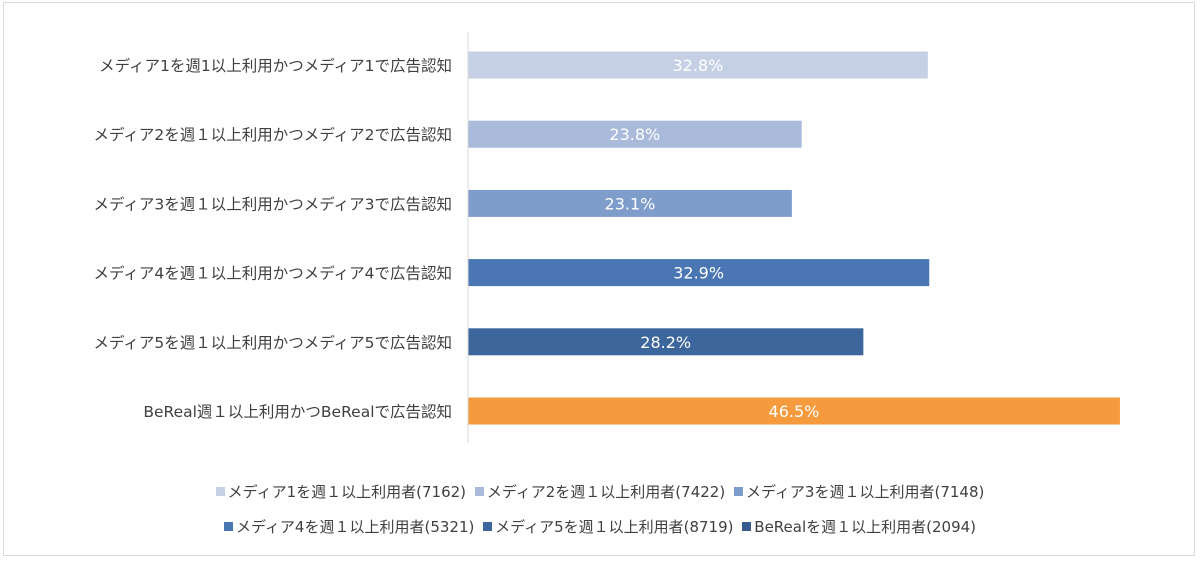 Image resolution: width=1200 pixels, height=561 pixels. I want to click on legend-label: メディア1を週１以上利用者(7162), so click(347, 492).